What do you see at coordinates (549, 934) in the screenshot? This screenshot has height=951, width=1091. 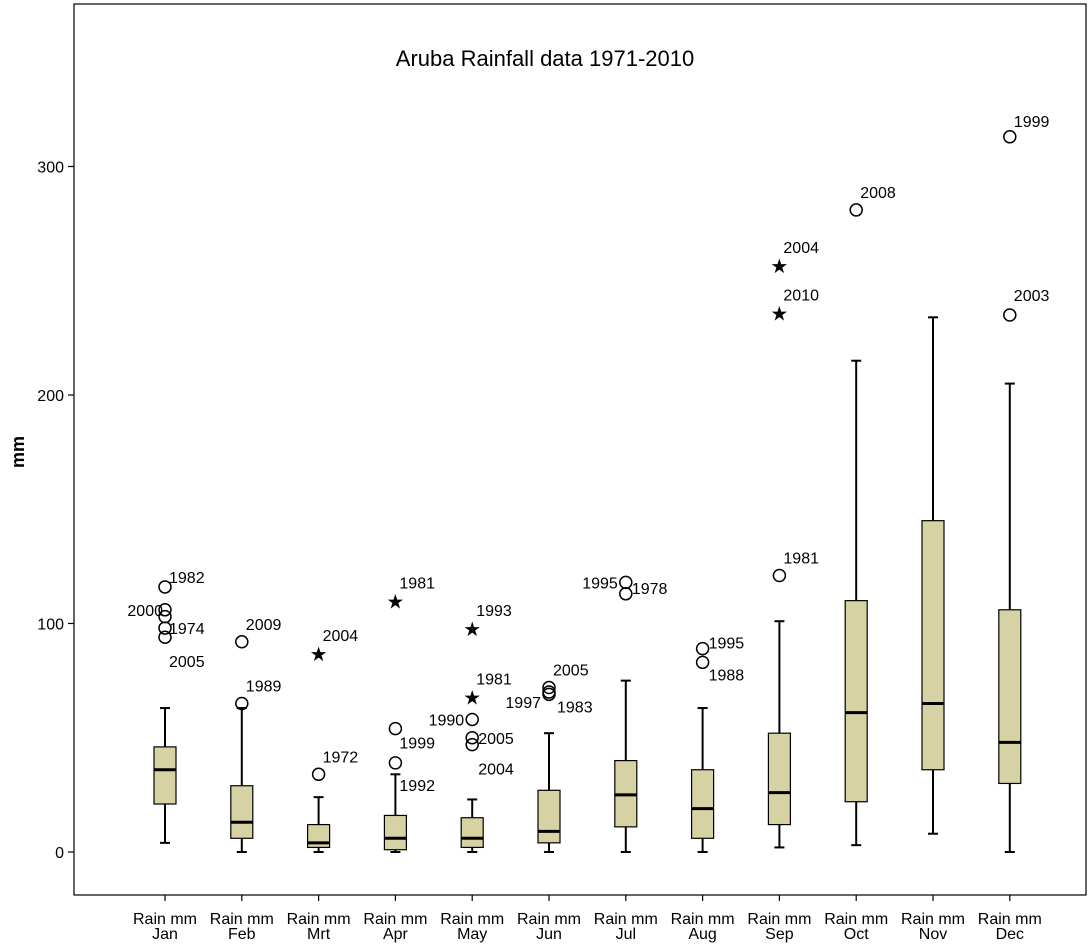 I see `x-tick-label-line: Jun` at bounding box center [549, 934].